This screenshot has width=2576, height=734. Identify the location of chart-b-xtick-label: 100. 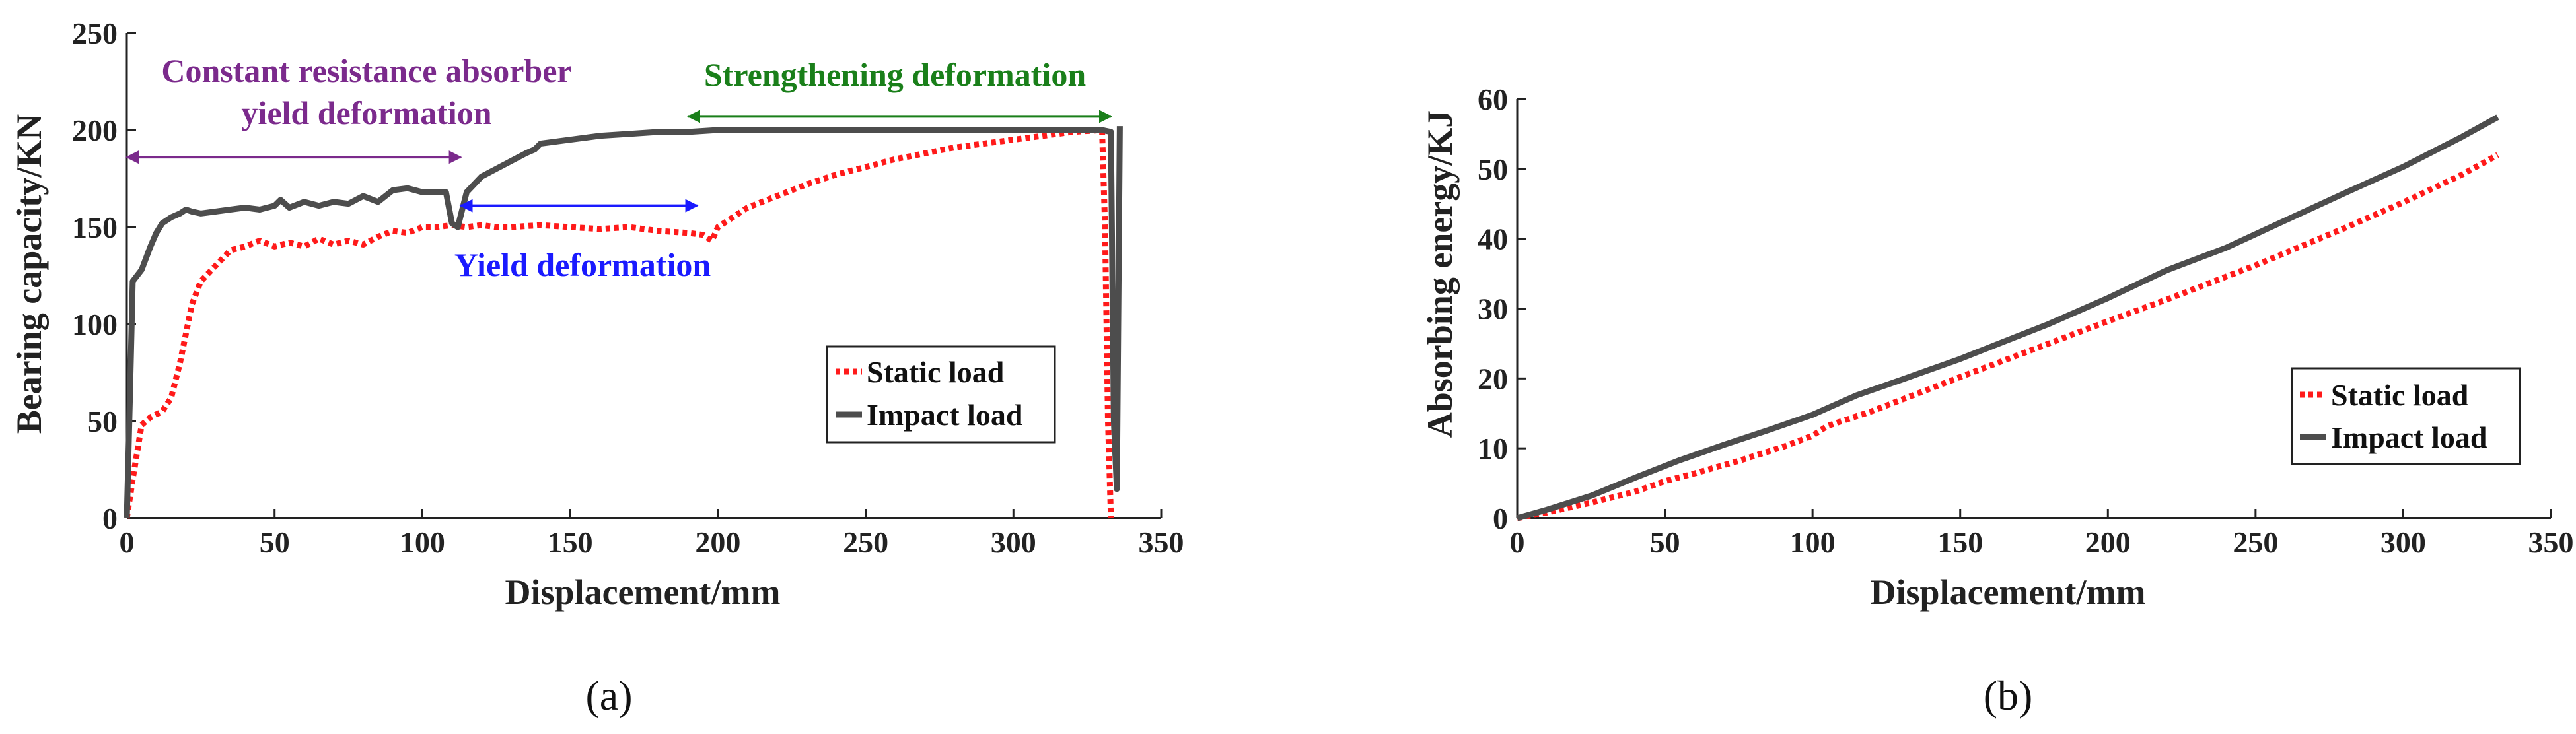
(1813, 542).